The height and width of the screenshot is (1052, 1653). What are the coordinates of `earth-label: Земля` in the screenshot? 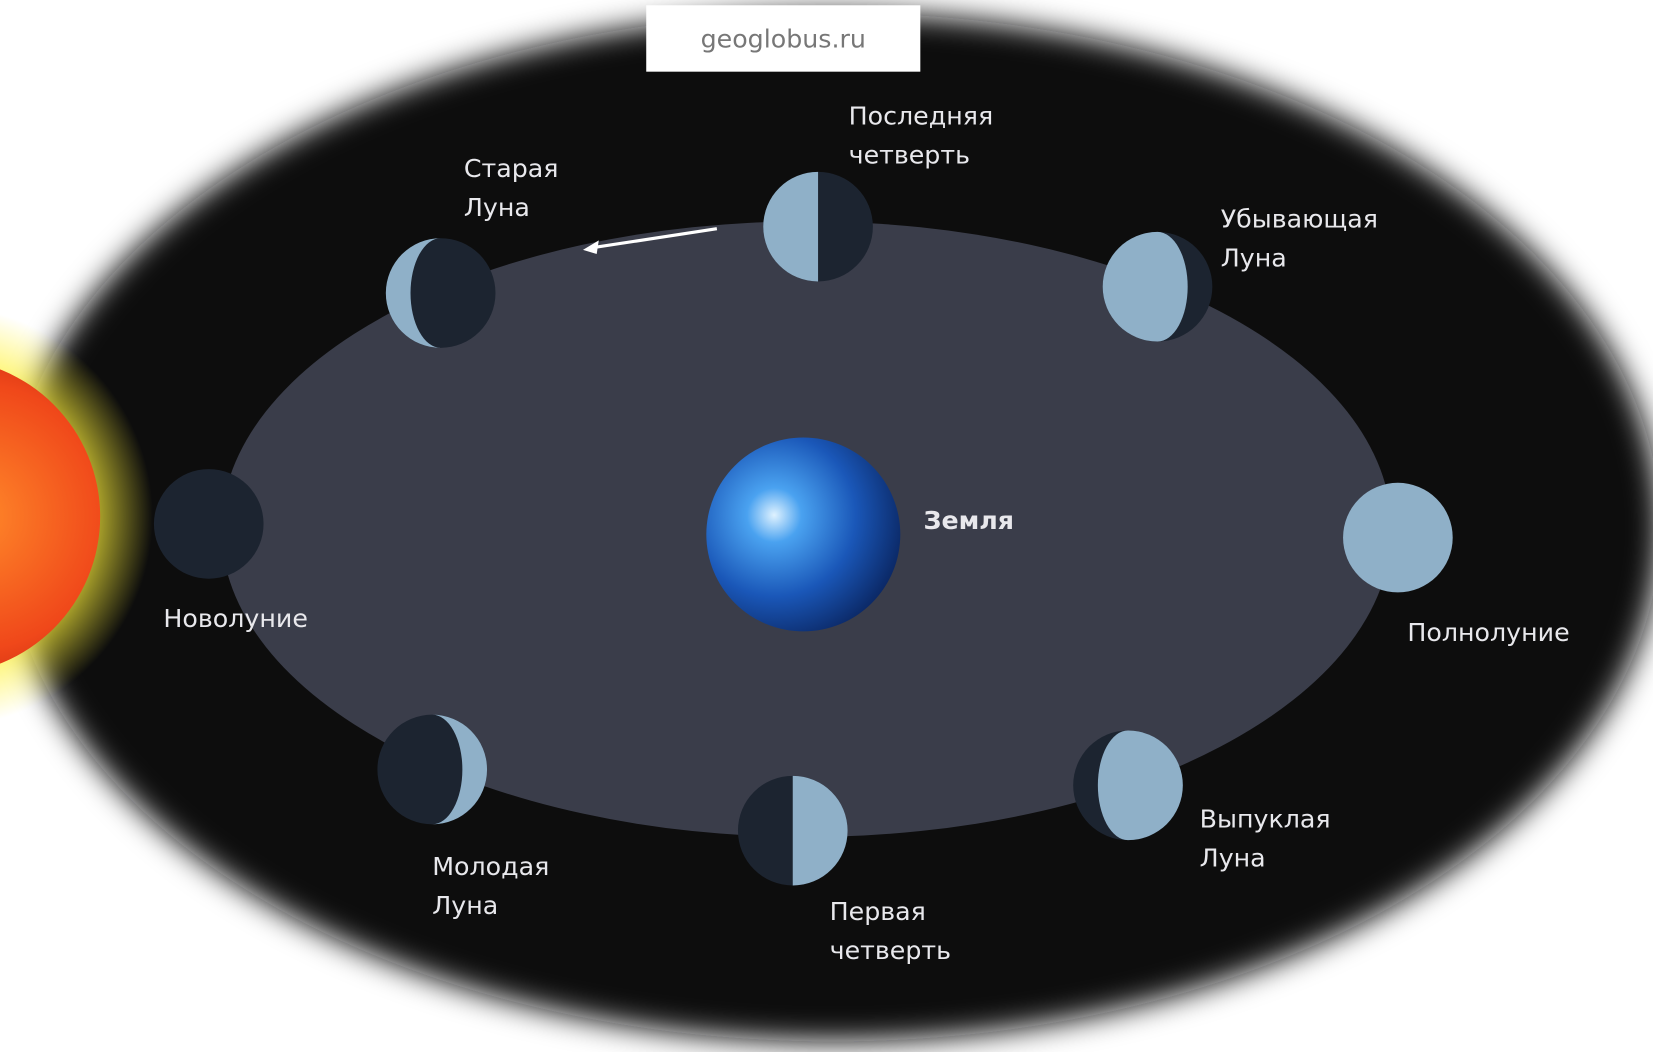 It's located at (968, 520).